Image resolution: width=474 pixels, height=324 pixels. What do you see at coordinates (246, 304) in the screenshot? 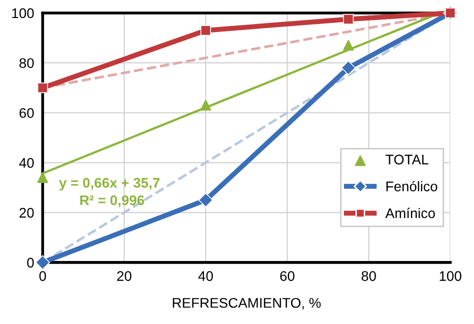
I see `x-axis-title: REFRESCAMIENTO, %` at bounding box center [246, 304].